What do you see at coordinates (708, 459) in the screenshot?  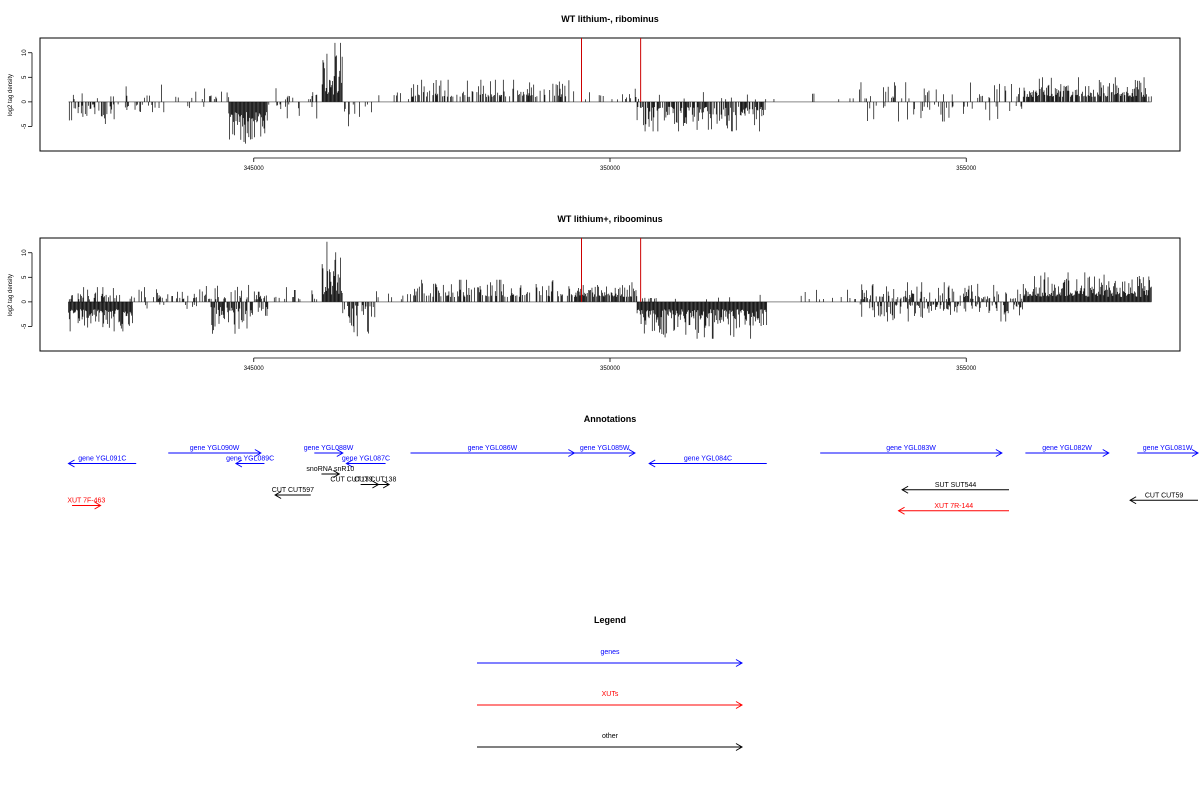 I see `annotation-label: gene YGL084C` at bounding box center [708, 459].